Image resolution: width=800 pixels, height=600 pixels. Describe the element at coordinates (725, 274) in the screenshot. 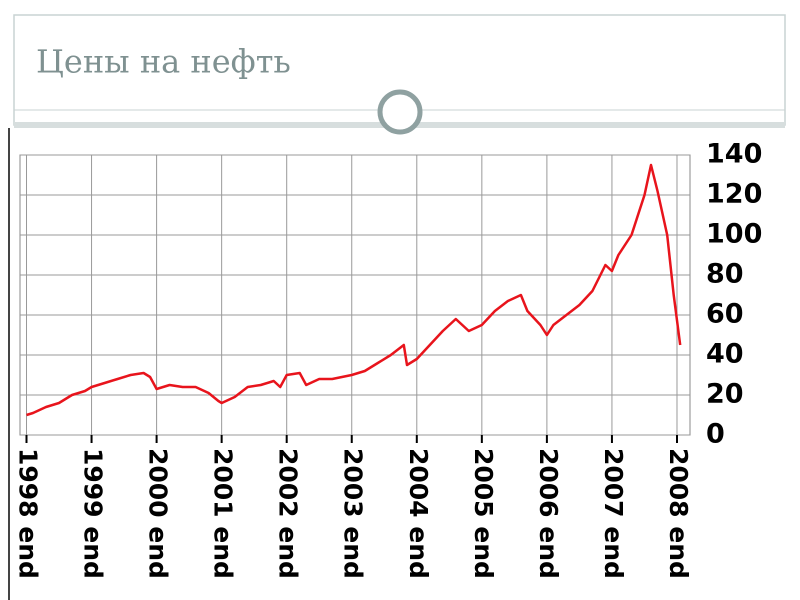

I see `y-tick-label: 80` at that location.